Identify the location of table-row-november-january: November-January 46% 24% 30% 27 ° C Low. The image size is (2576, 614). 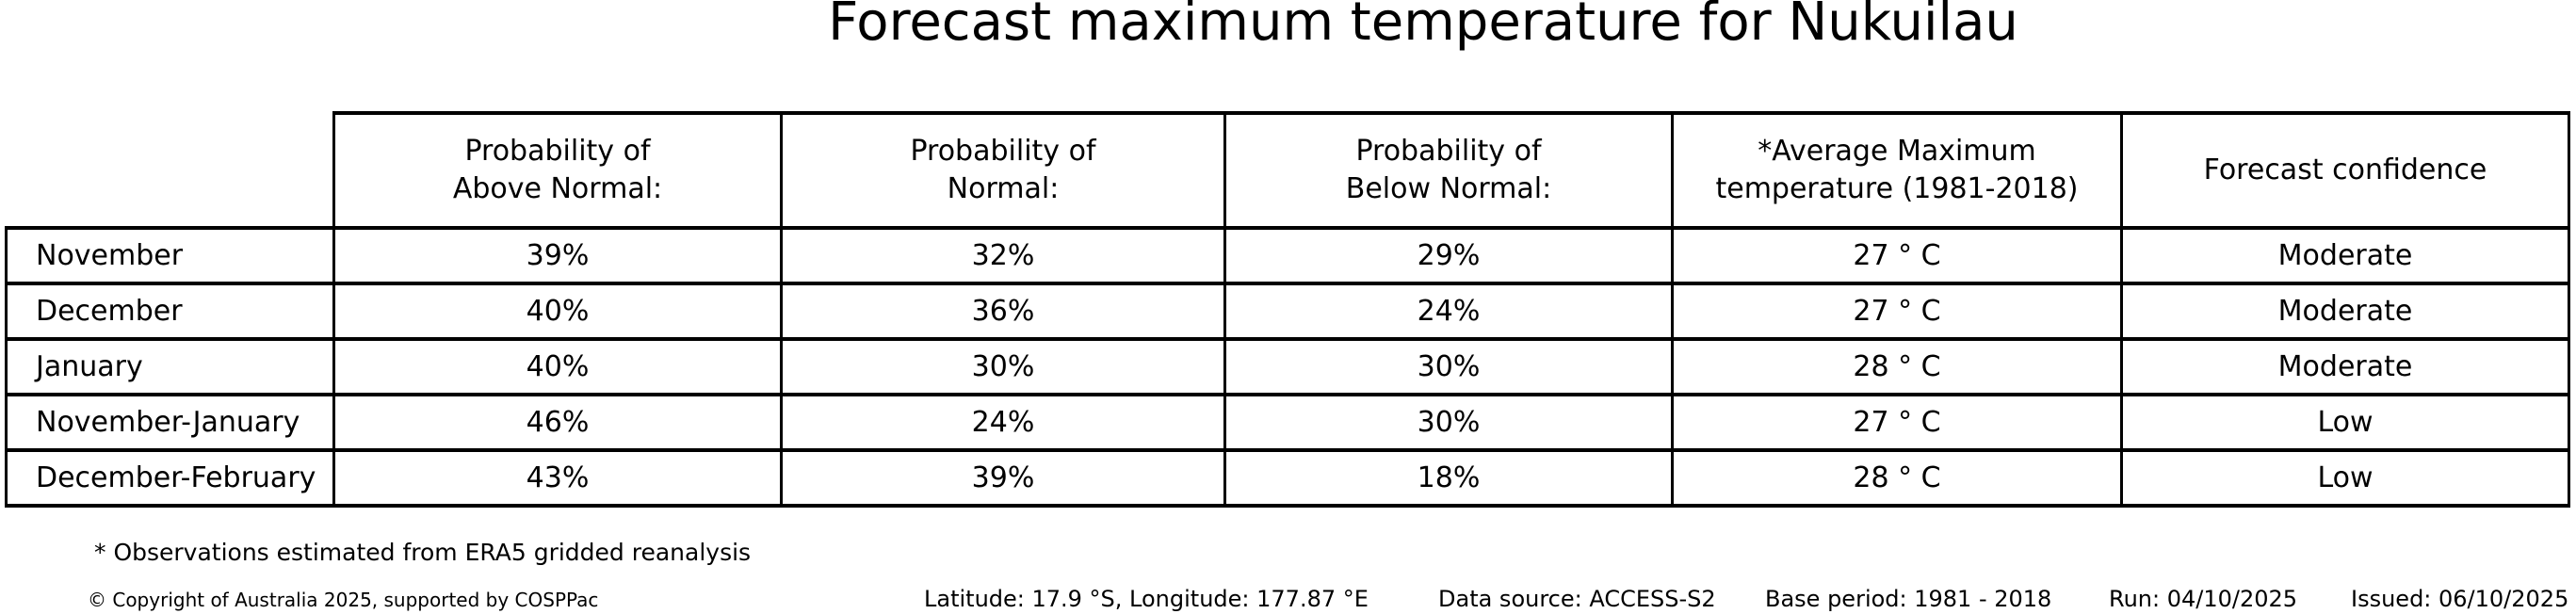
(1287, 422).